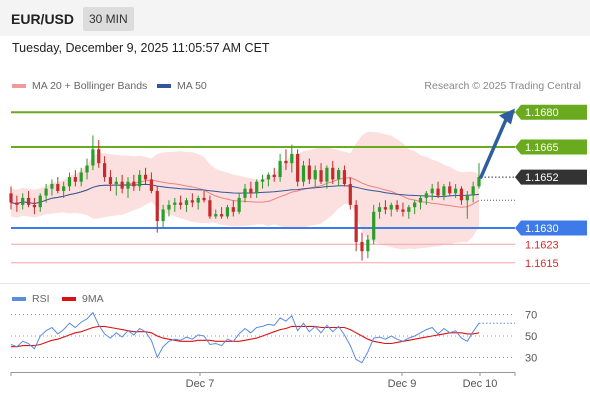 The width and height of the screenshot is (590, 400). What do you see at coordinates (19, 299) in the screenshot?
I see `rsi-swatch` at bounding box center [19, 299].